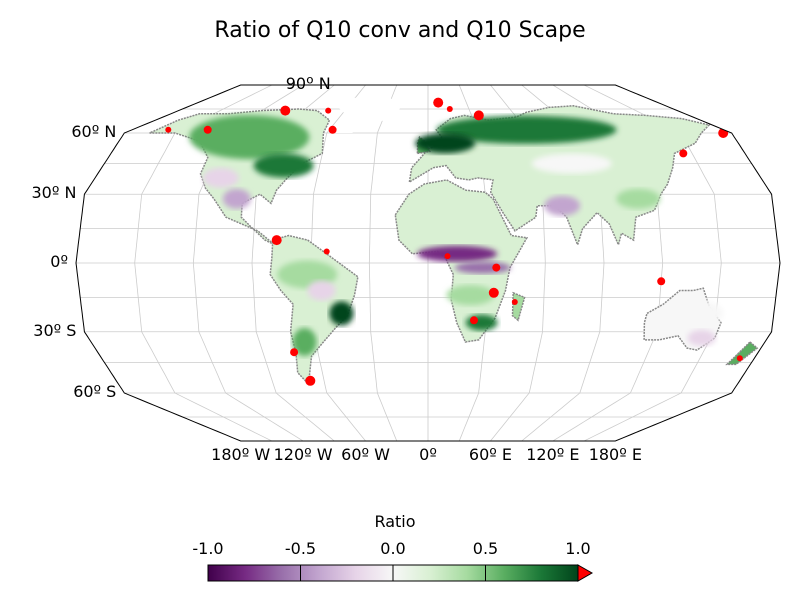  I want to click on colorbar-tick-label: -0.5, so click(300, 548).